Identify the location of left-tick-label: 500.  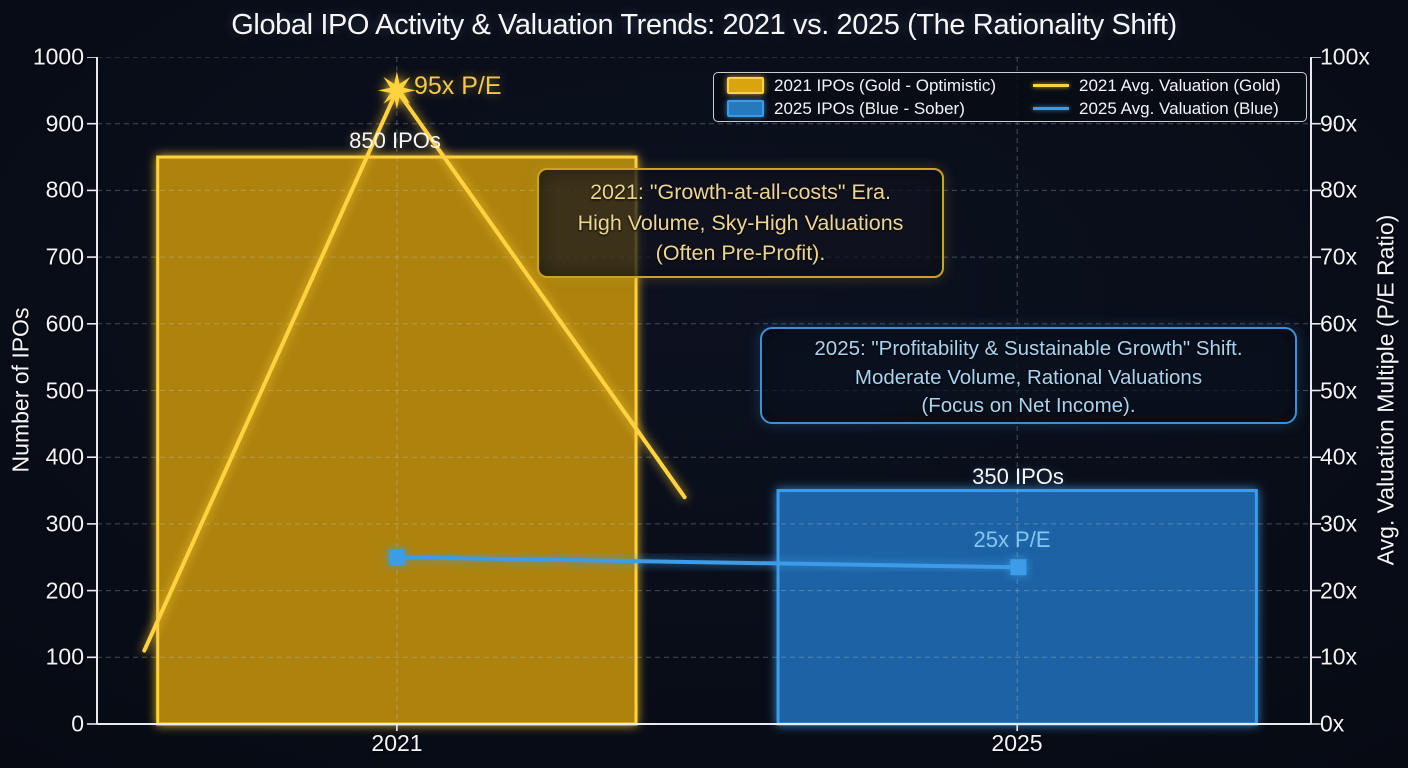
(64, 390).